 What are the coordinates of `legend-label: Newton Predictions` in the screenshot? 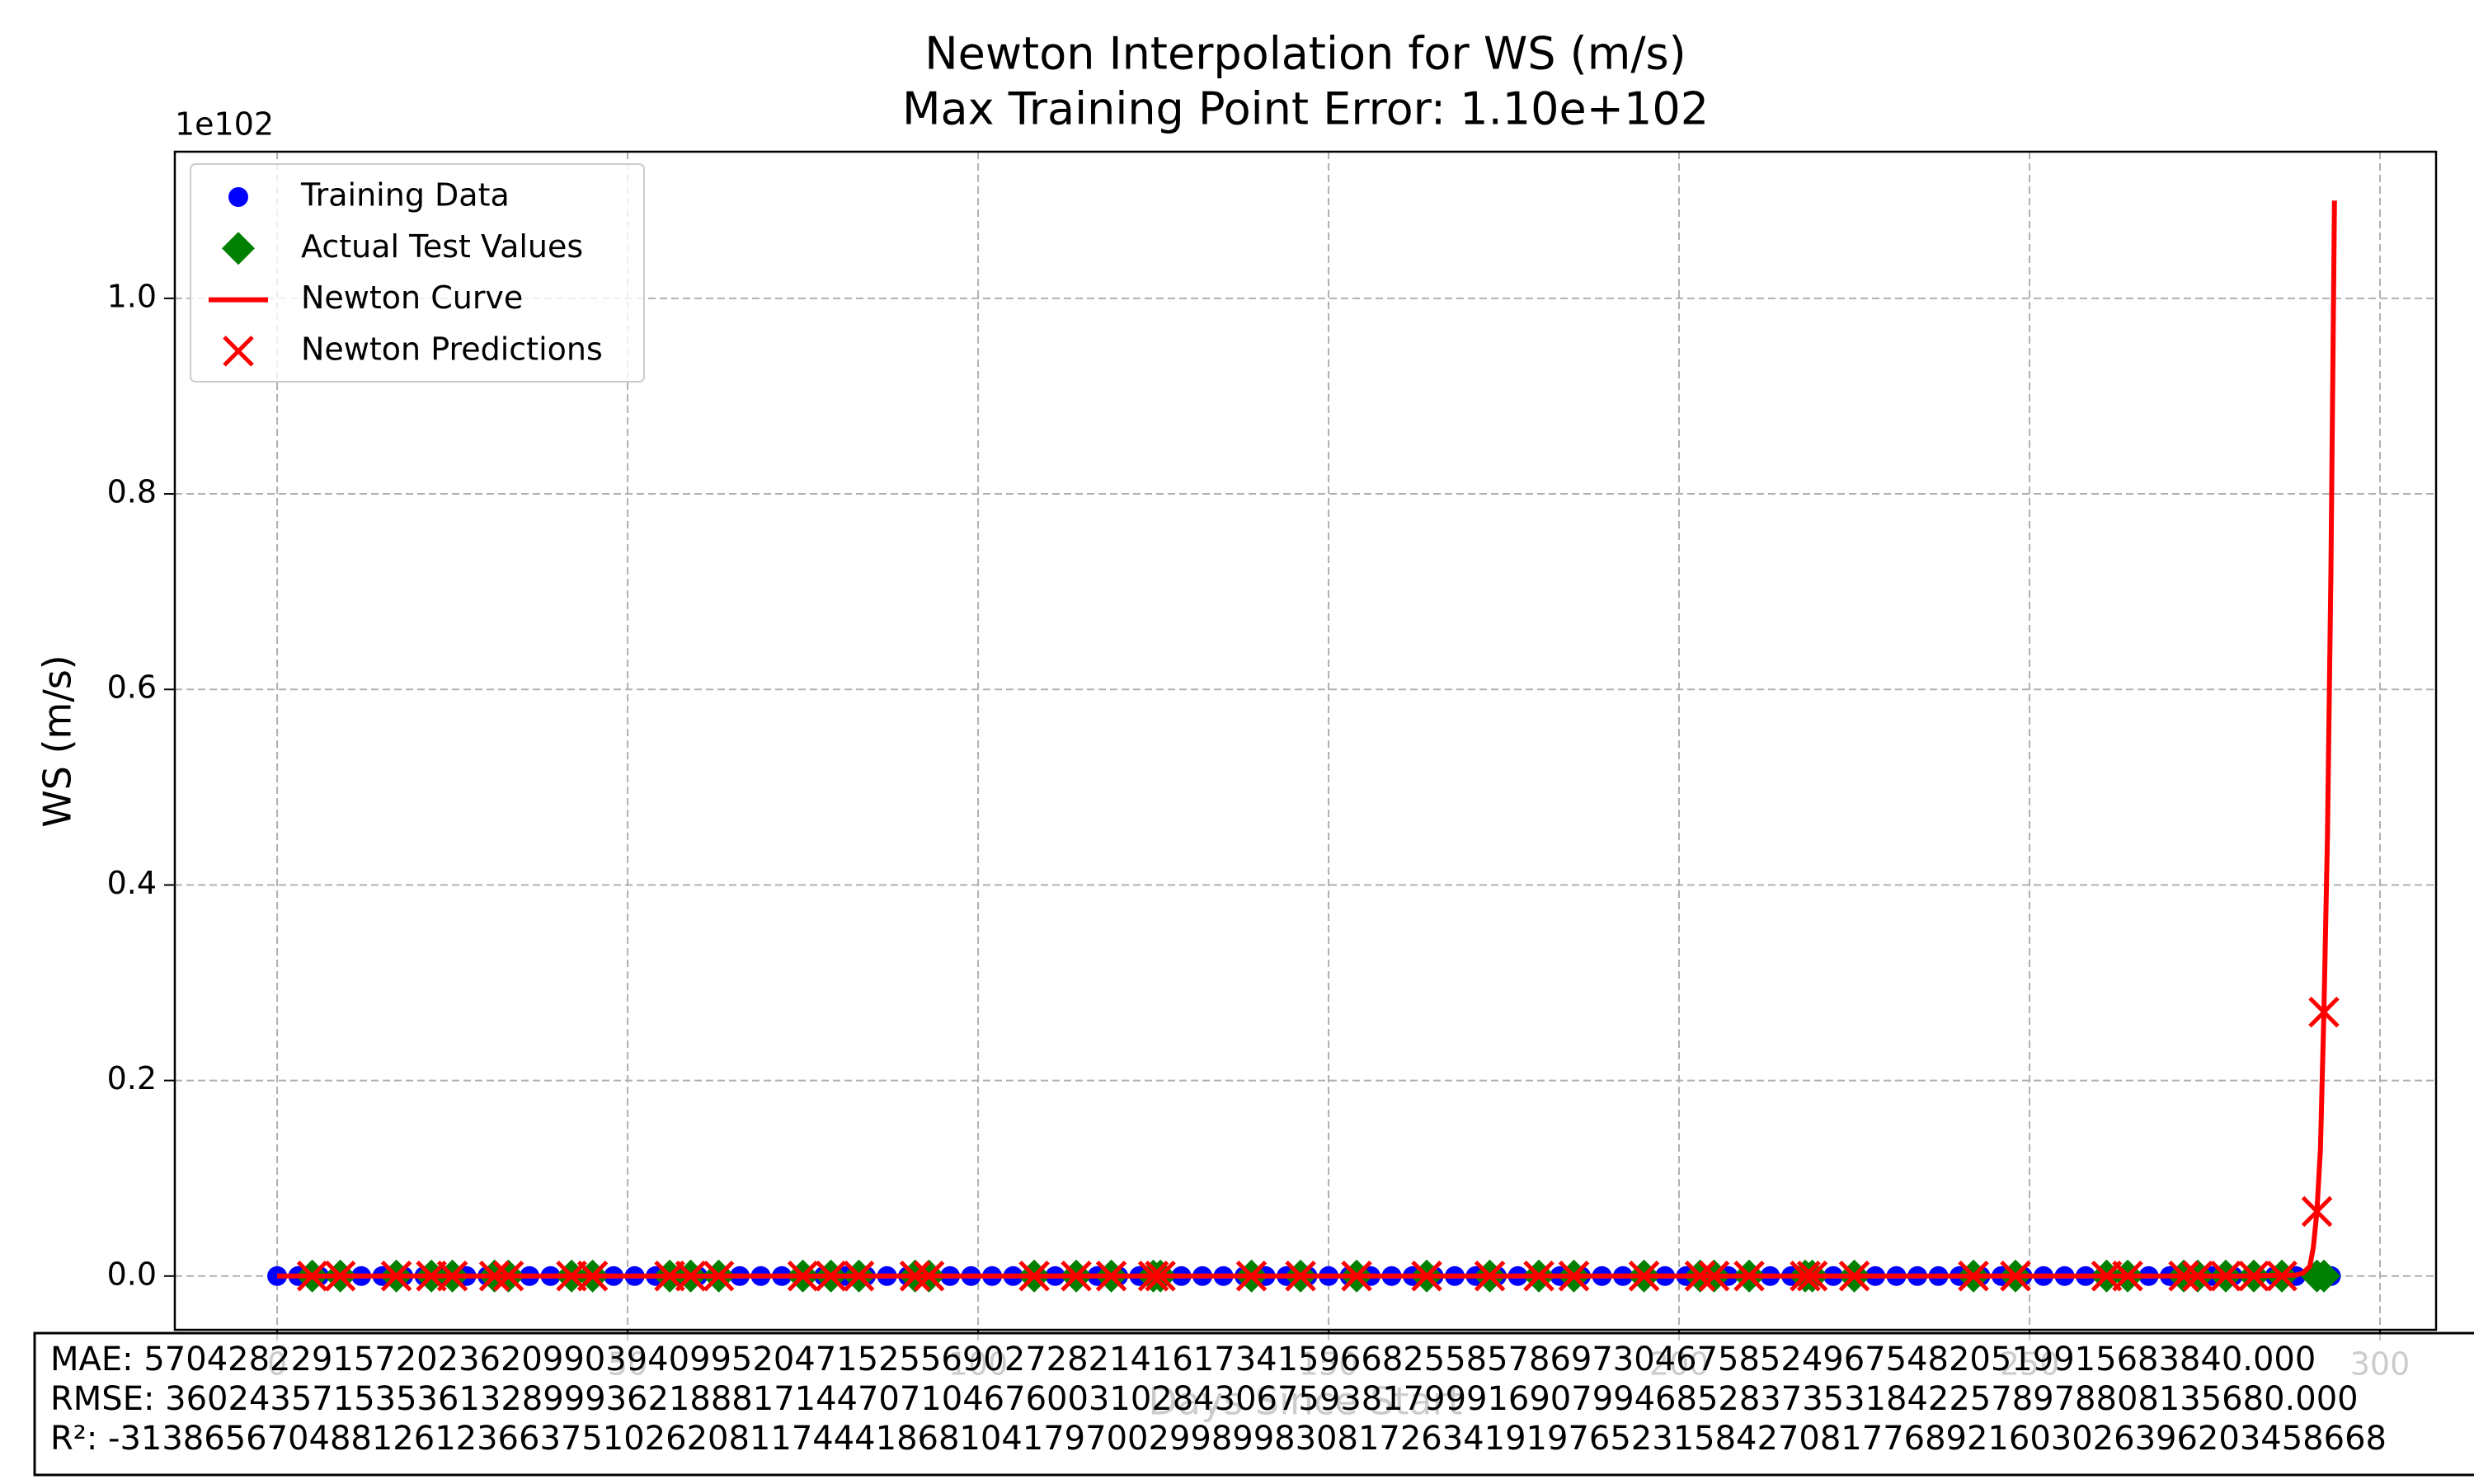 It's located at (452, 349).